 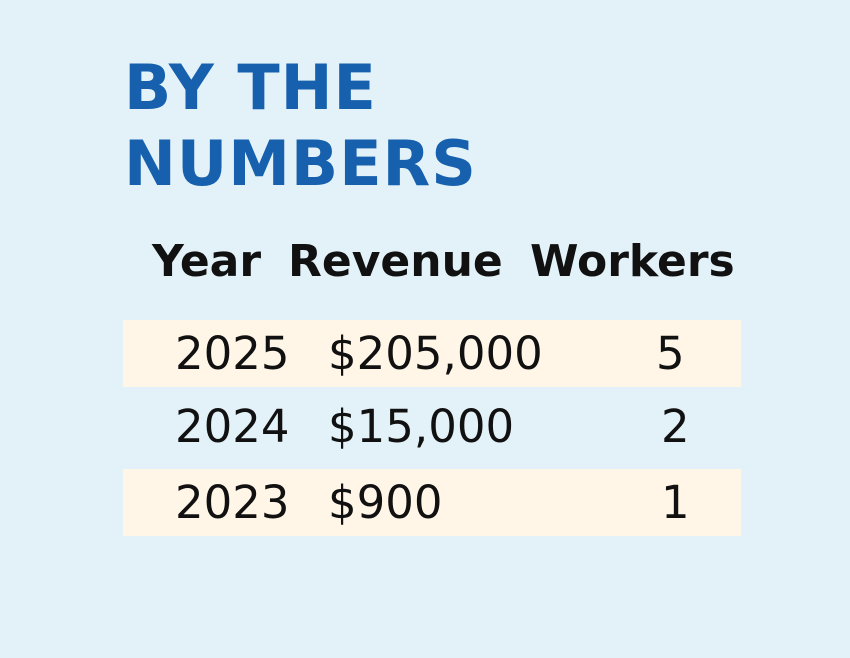 I want to click on workers-cell: 2, so click(x=675, y=426).